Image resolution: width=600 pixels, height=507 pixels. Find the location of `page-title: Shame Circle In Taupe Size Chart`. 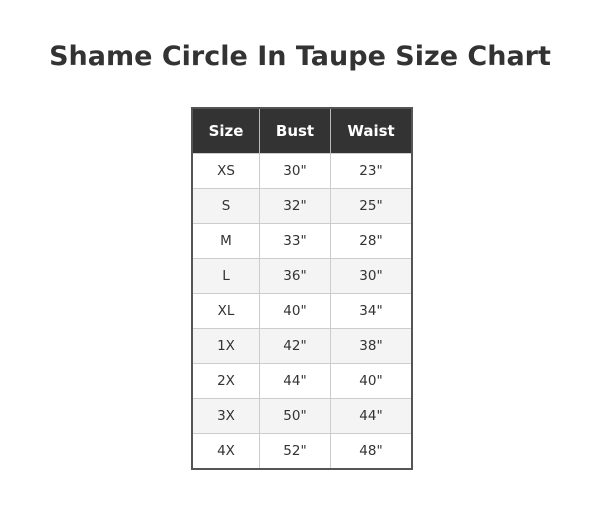

page-title: Shame Circle In Taupe Size Chart is located at coordinates (300, 56).